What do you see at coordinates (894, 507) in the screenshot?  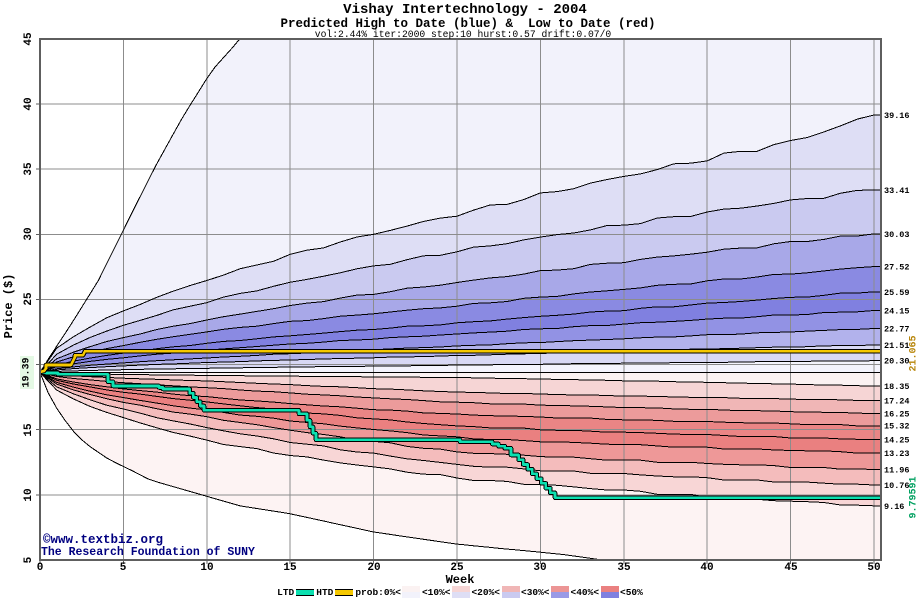 I see `svg-text: 9.16` at bounding box center [894, 507].